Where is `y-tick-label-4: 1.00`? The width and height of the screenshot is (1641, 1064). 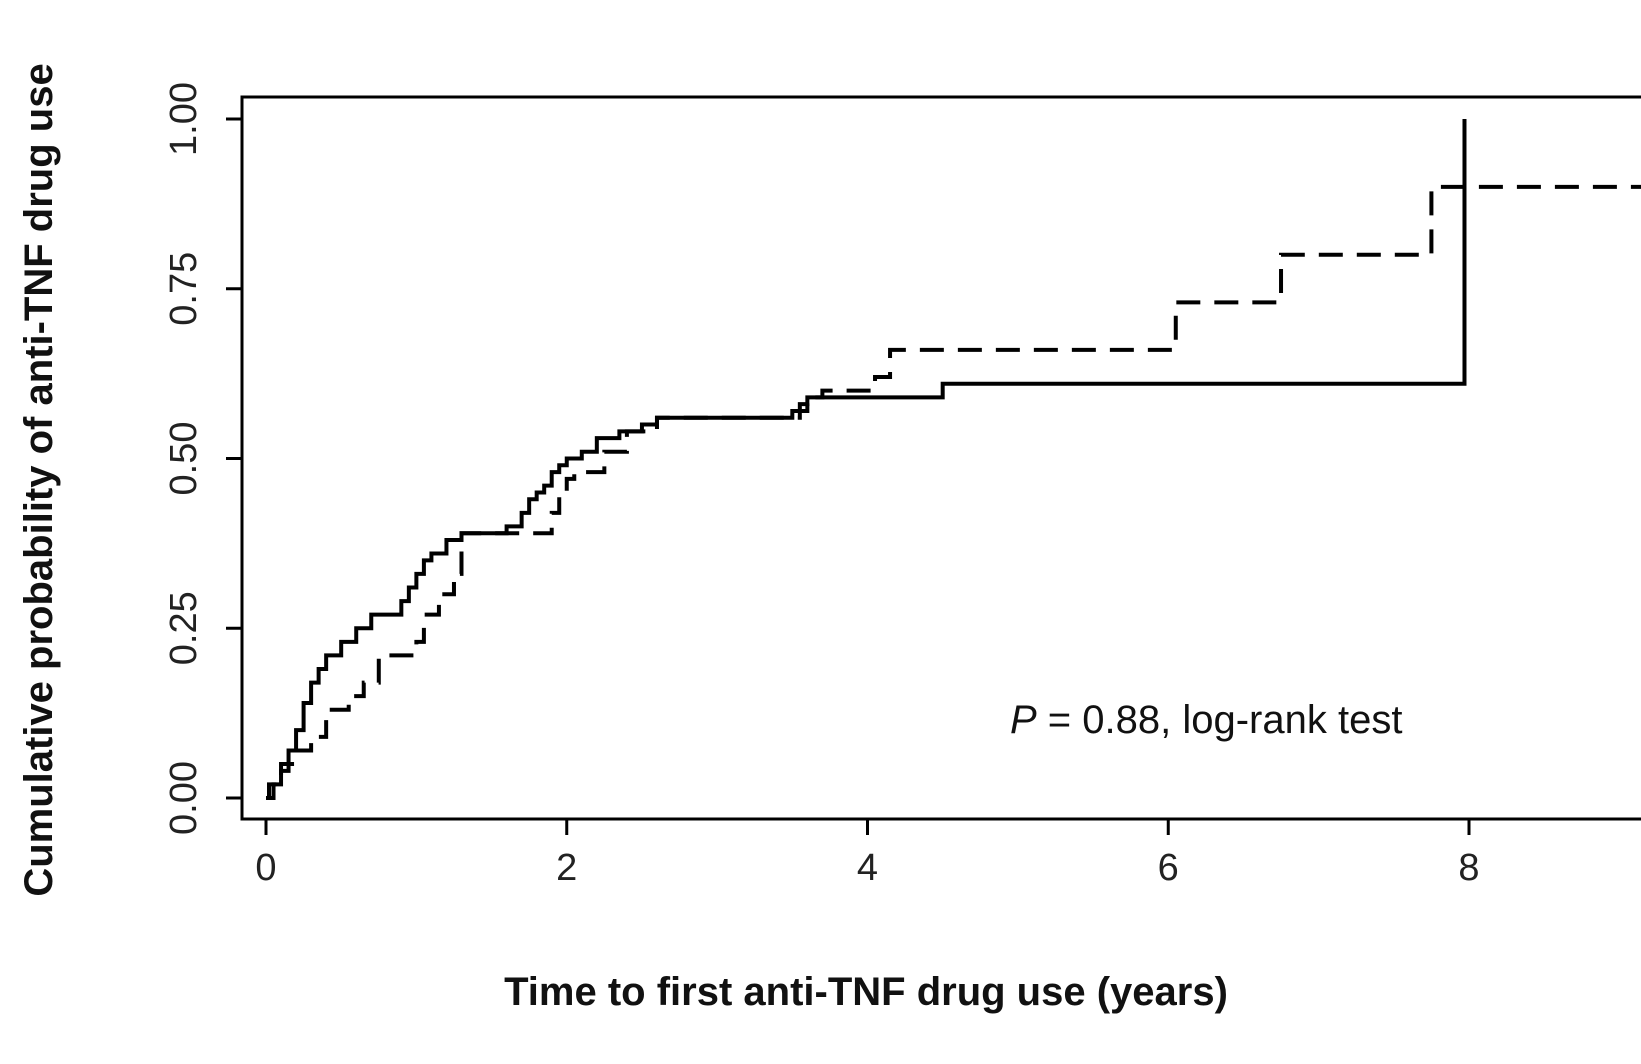
y-tick-label-4: 1.00 is located at coordinates (184, 119).